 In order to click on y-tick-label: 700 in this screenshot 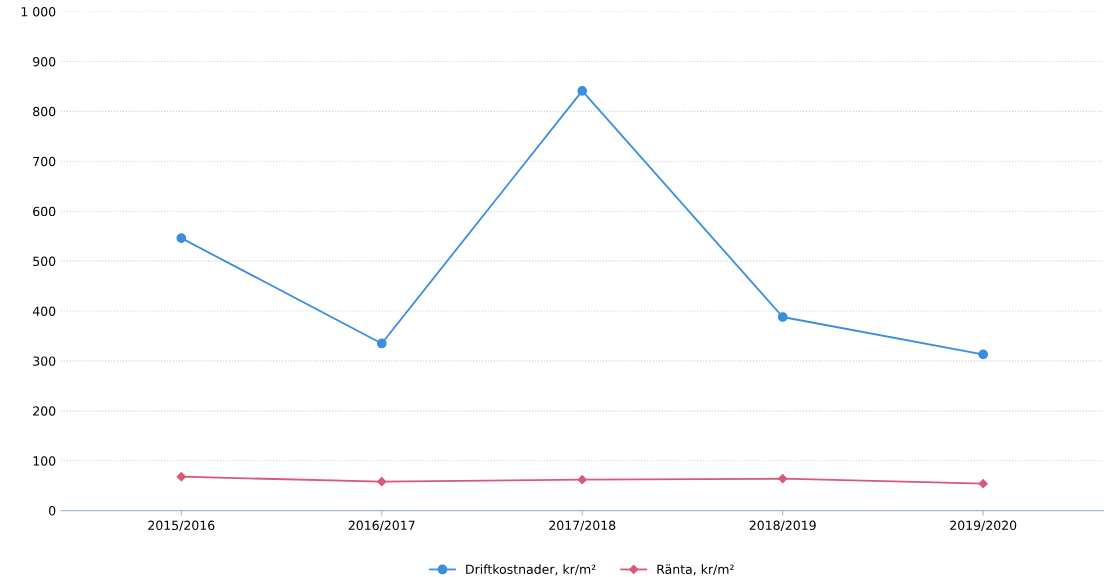, I will do `click(44, 161)`.